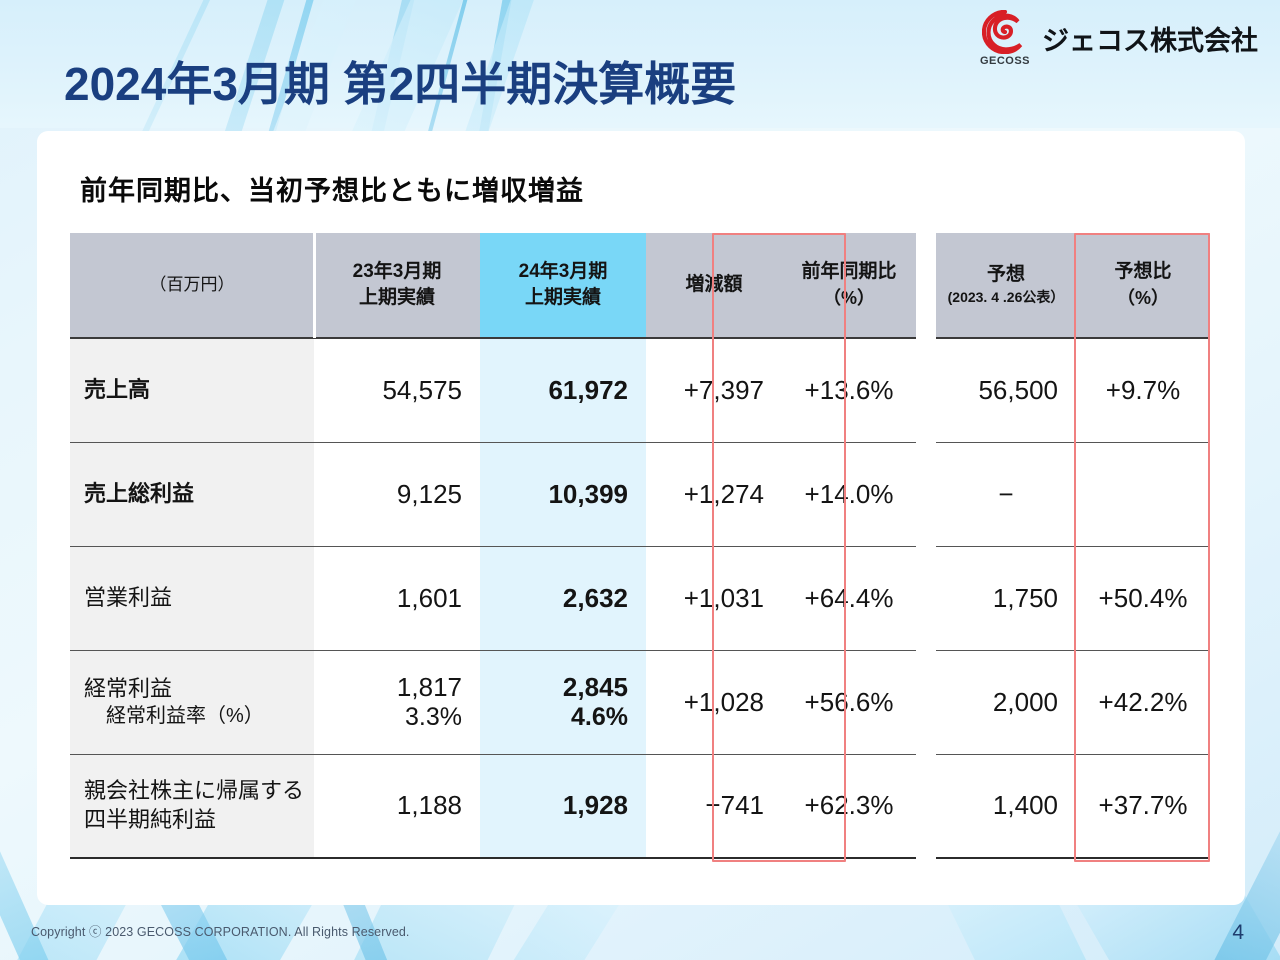  Describe the element at coordinates (1143, 272) in the screenshot. I see `header-forecast-ratio-line1: 予想比` at that location.